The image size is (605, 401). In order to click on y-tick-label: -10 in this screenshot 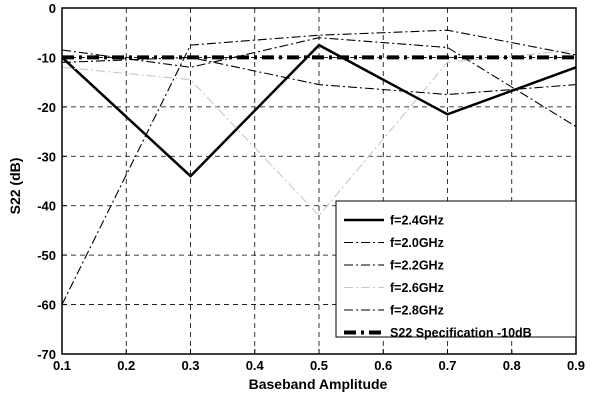, I will do `click(46, 57)`.